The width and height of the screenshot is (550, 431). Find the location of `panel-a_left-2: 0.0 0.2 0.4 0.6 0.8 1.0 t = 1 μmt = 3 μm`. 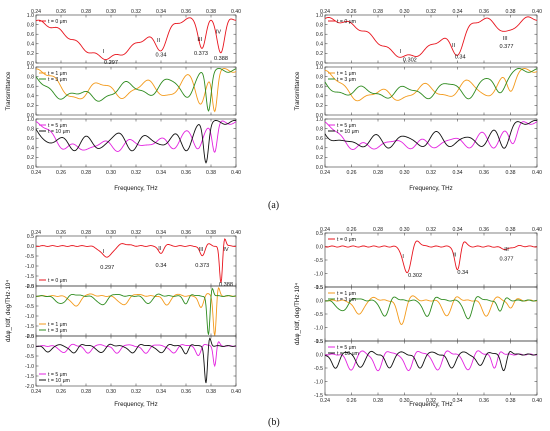

panel-a_left-2: 0.0 0.2 0.4 0.6 0.8 1.0 t = 1 μmt = 3 μm is located at coordinates (132, 92).